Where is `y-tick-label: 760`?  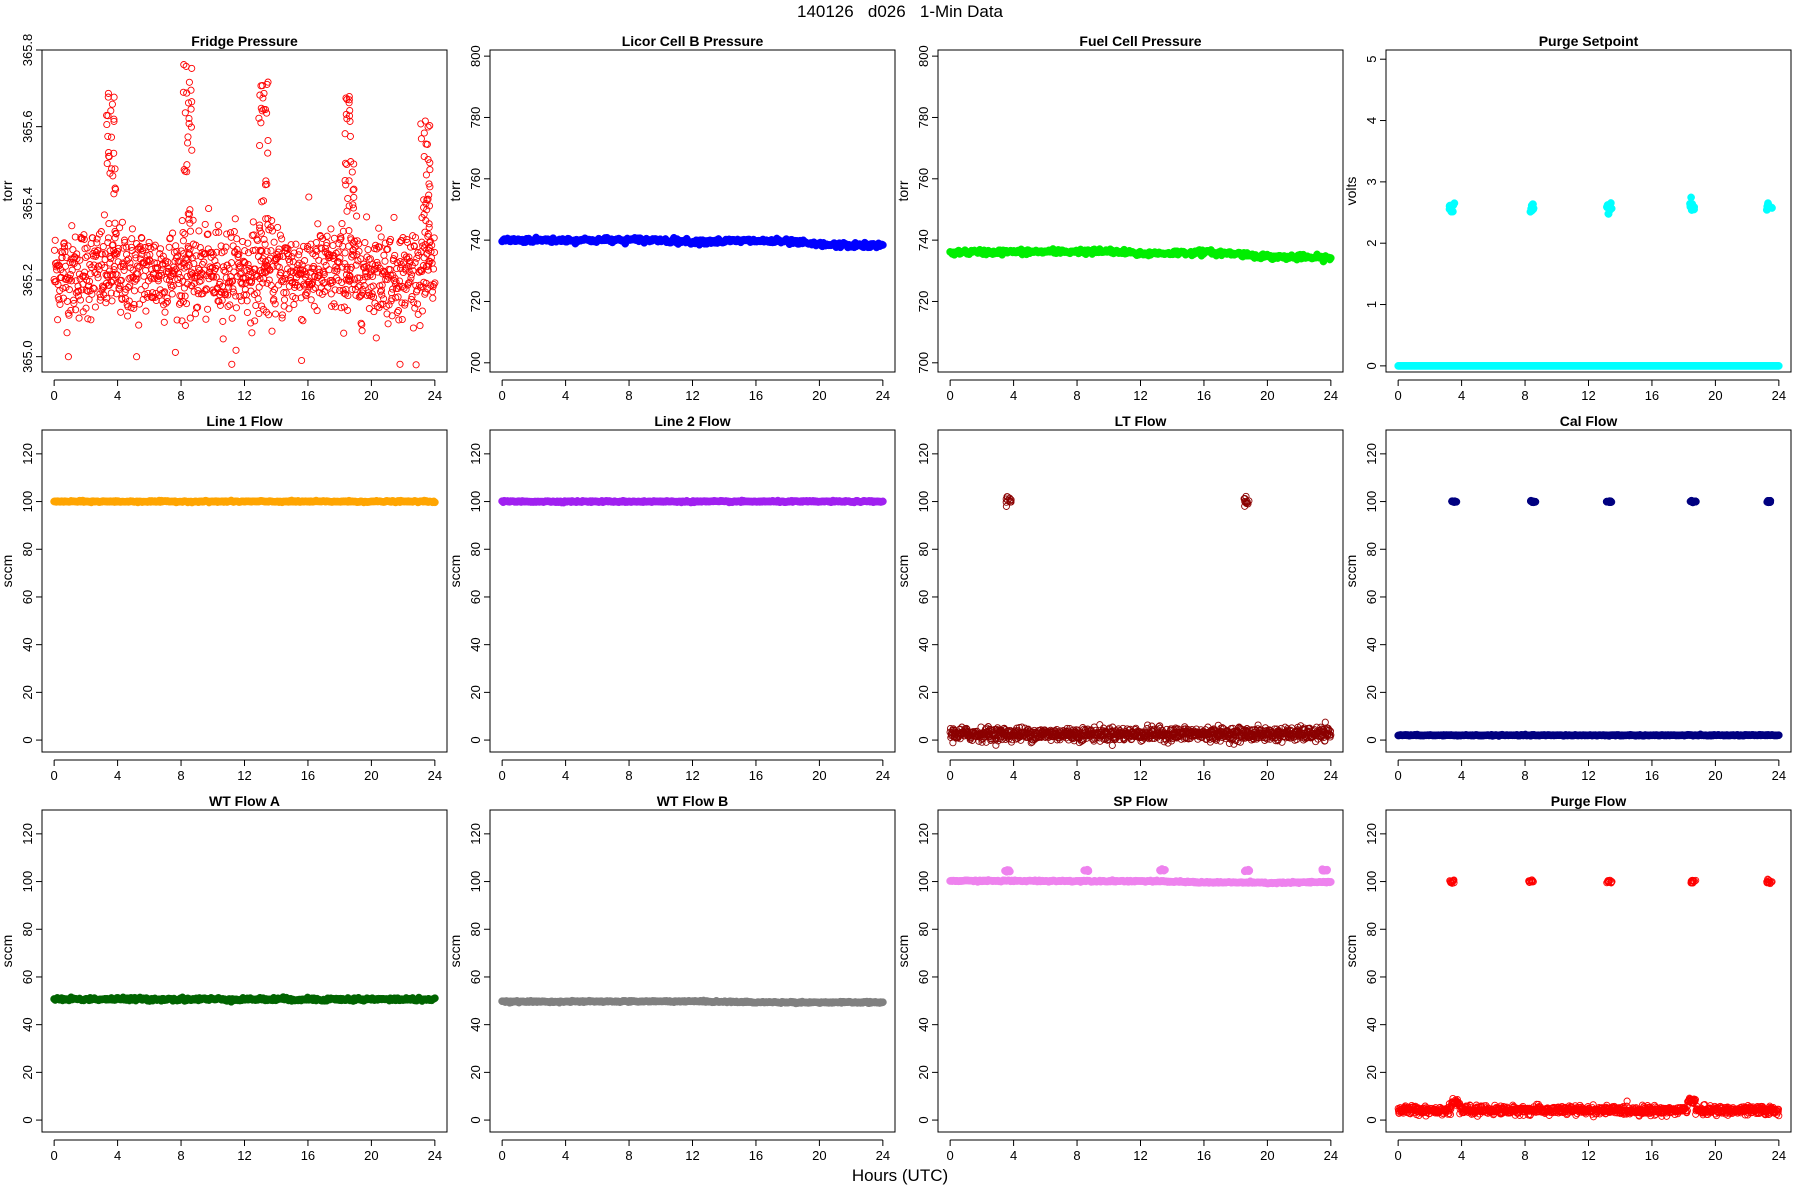 y-tick-label: 760 is located at coordinates (923, 179).